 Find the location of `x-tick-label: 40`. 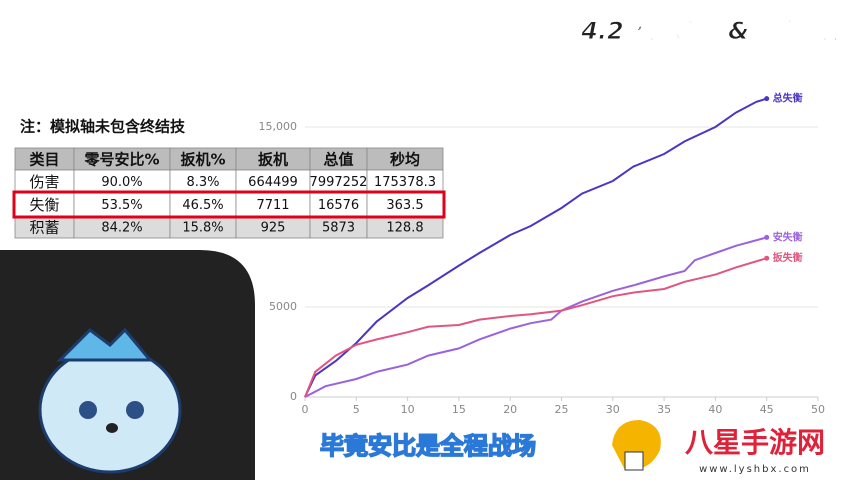

x-tick-label: 40 is located at coordinates (715, 409).